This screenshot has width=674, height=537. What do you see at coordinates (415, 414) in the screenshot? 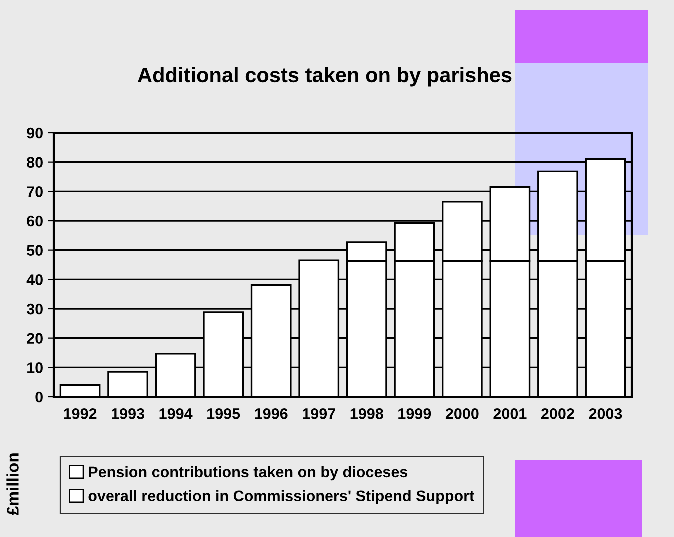
I see `x-tick-label: 1999` at bounding box center [415, 414].